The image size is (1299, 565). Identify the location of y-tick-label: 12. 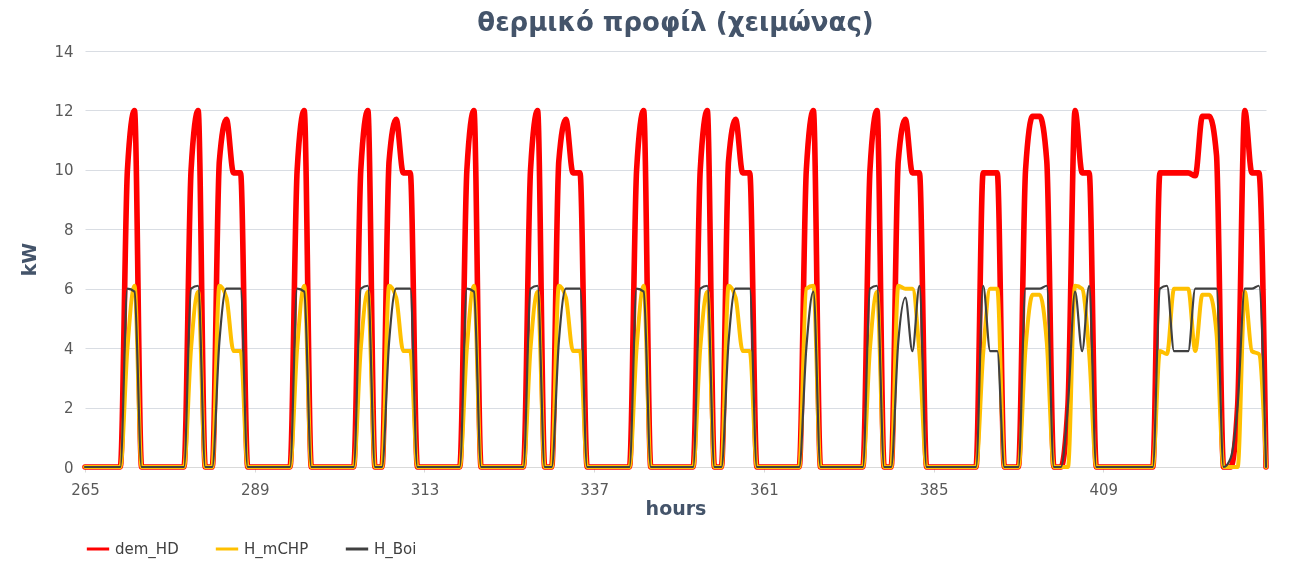
(64, 110).